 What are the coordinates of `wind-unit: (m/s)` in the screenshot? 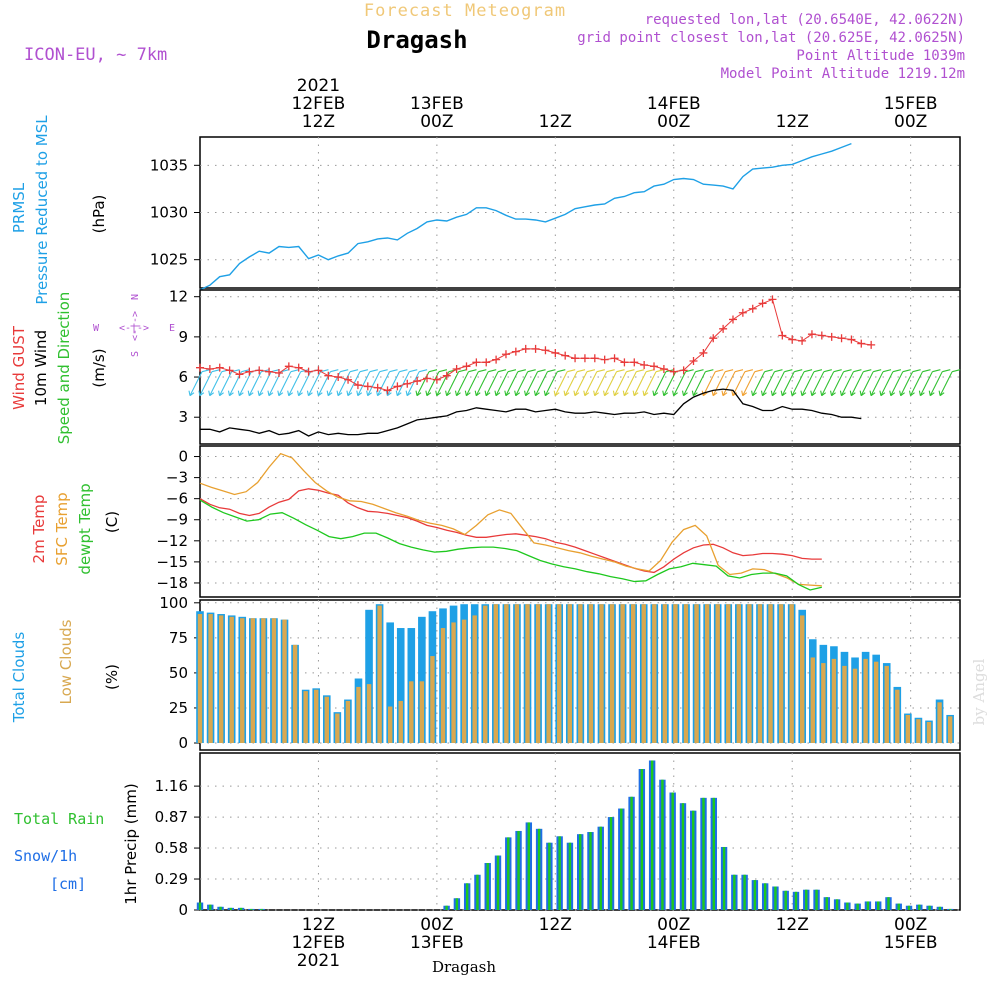 It's located at (99, 367).